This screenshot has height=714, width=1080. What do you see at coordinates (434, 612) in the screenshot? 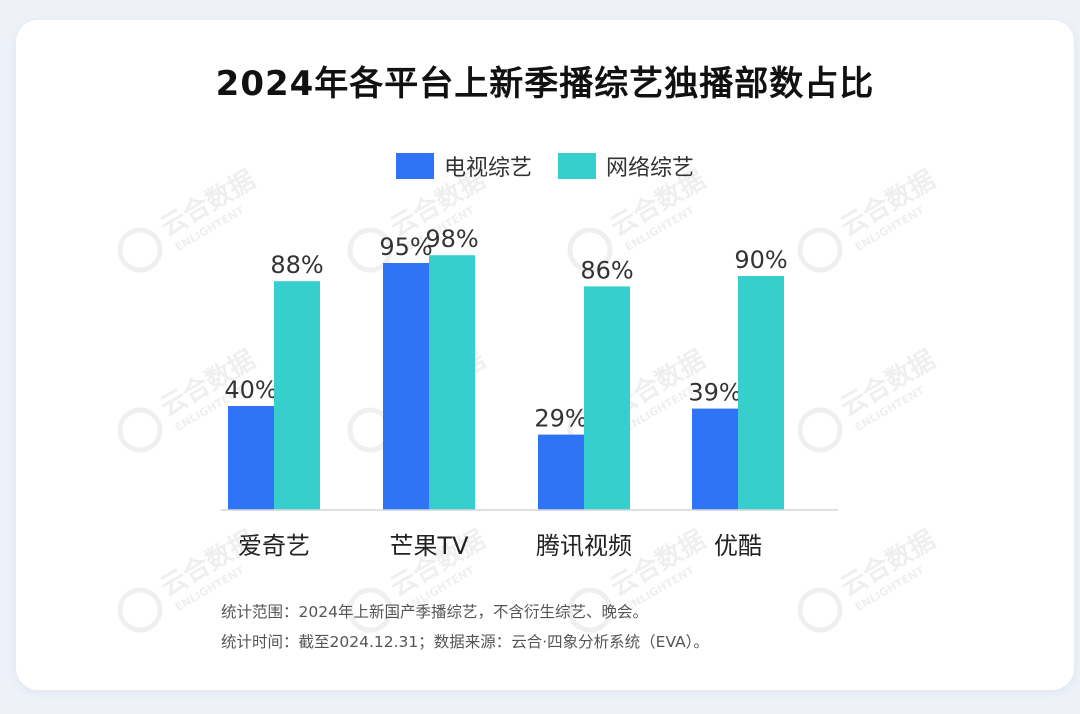
I see `footnote-scope: 统计范围：2024年上新国产季播综艺，不含衍生综艺、晚会。` at bounding box center [434, 612].